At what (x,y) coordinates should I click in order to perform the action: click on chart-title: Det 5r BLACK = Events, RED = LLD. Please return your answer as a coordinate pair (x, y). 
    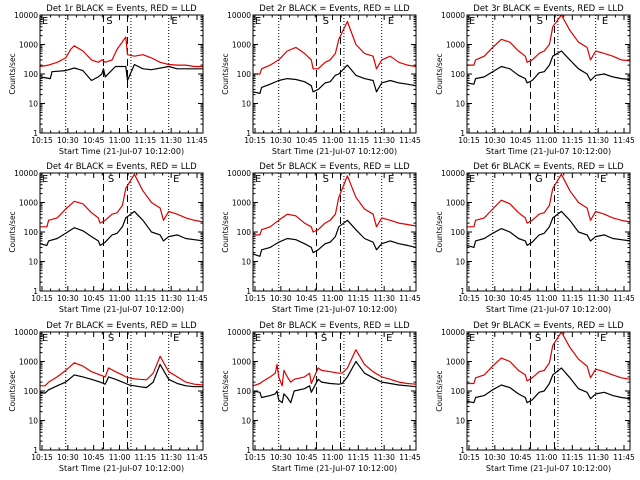
    Looking at the image, I should click on (334, 167).